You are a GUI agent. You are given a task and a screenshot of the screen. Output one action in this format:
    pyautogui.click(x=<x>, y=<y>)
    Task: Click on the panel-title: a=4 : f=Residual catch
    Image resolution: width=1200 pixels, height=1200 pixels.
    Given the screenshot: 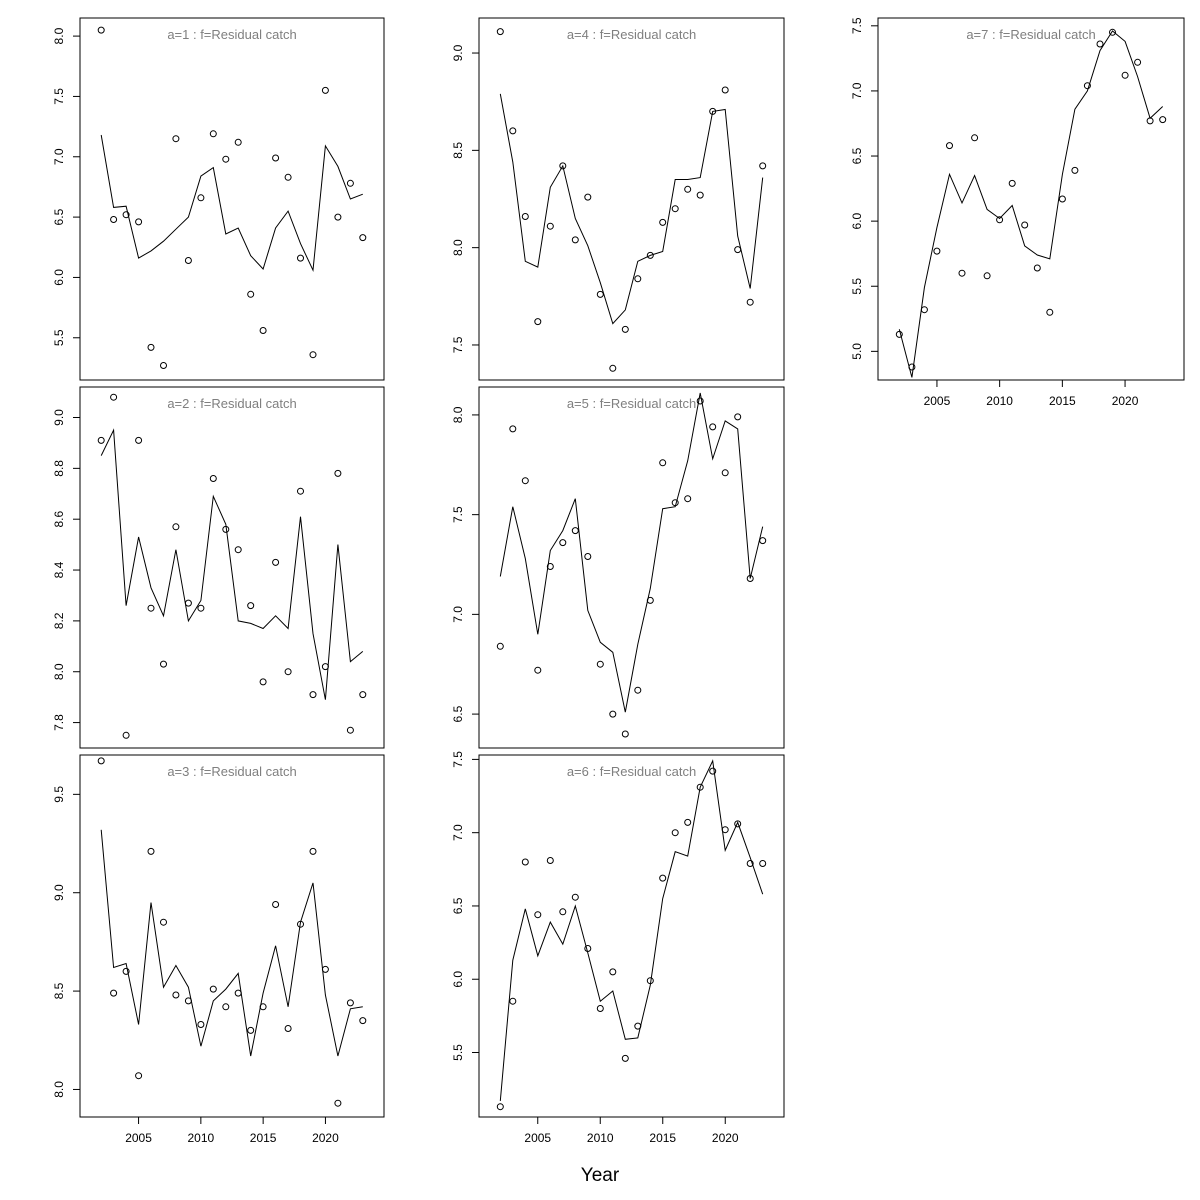 What is the action you would take?
    pyautogui.click(x=631, y=34)
    